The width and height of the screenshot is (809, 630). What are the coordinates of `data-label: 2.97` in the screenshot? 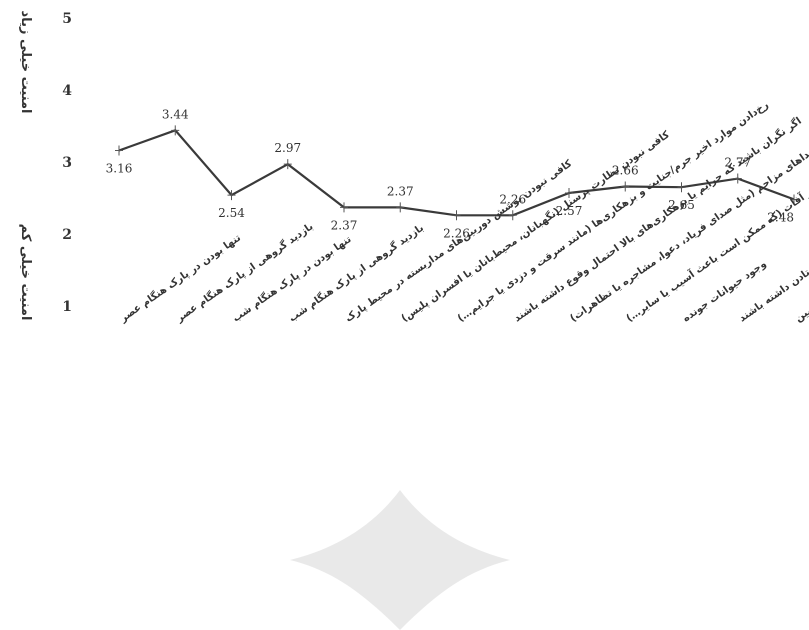 It's located at (287, 148).